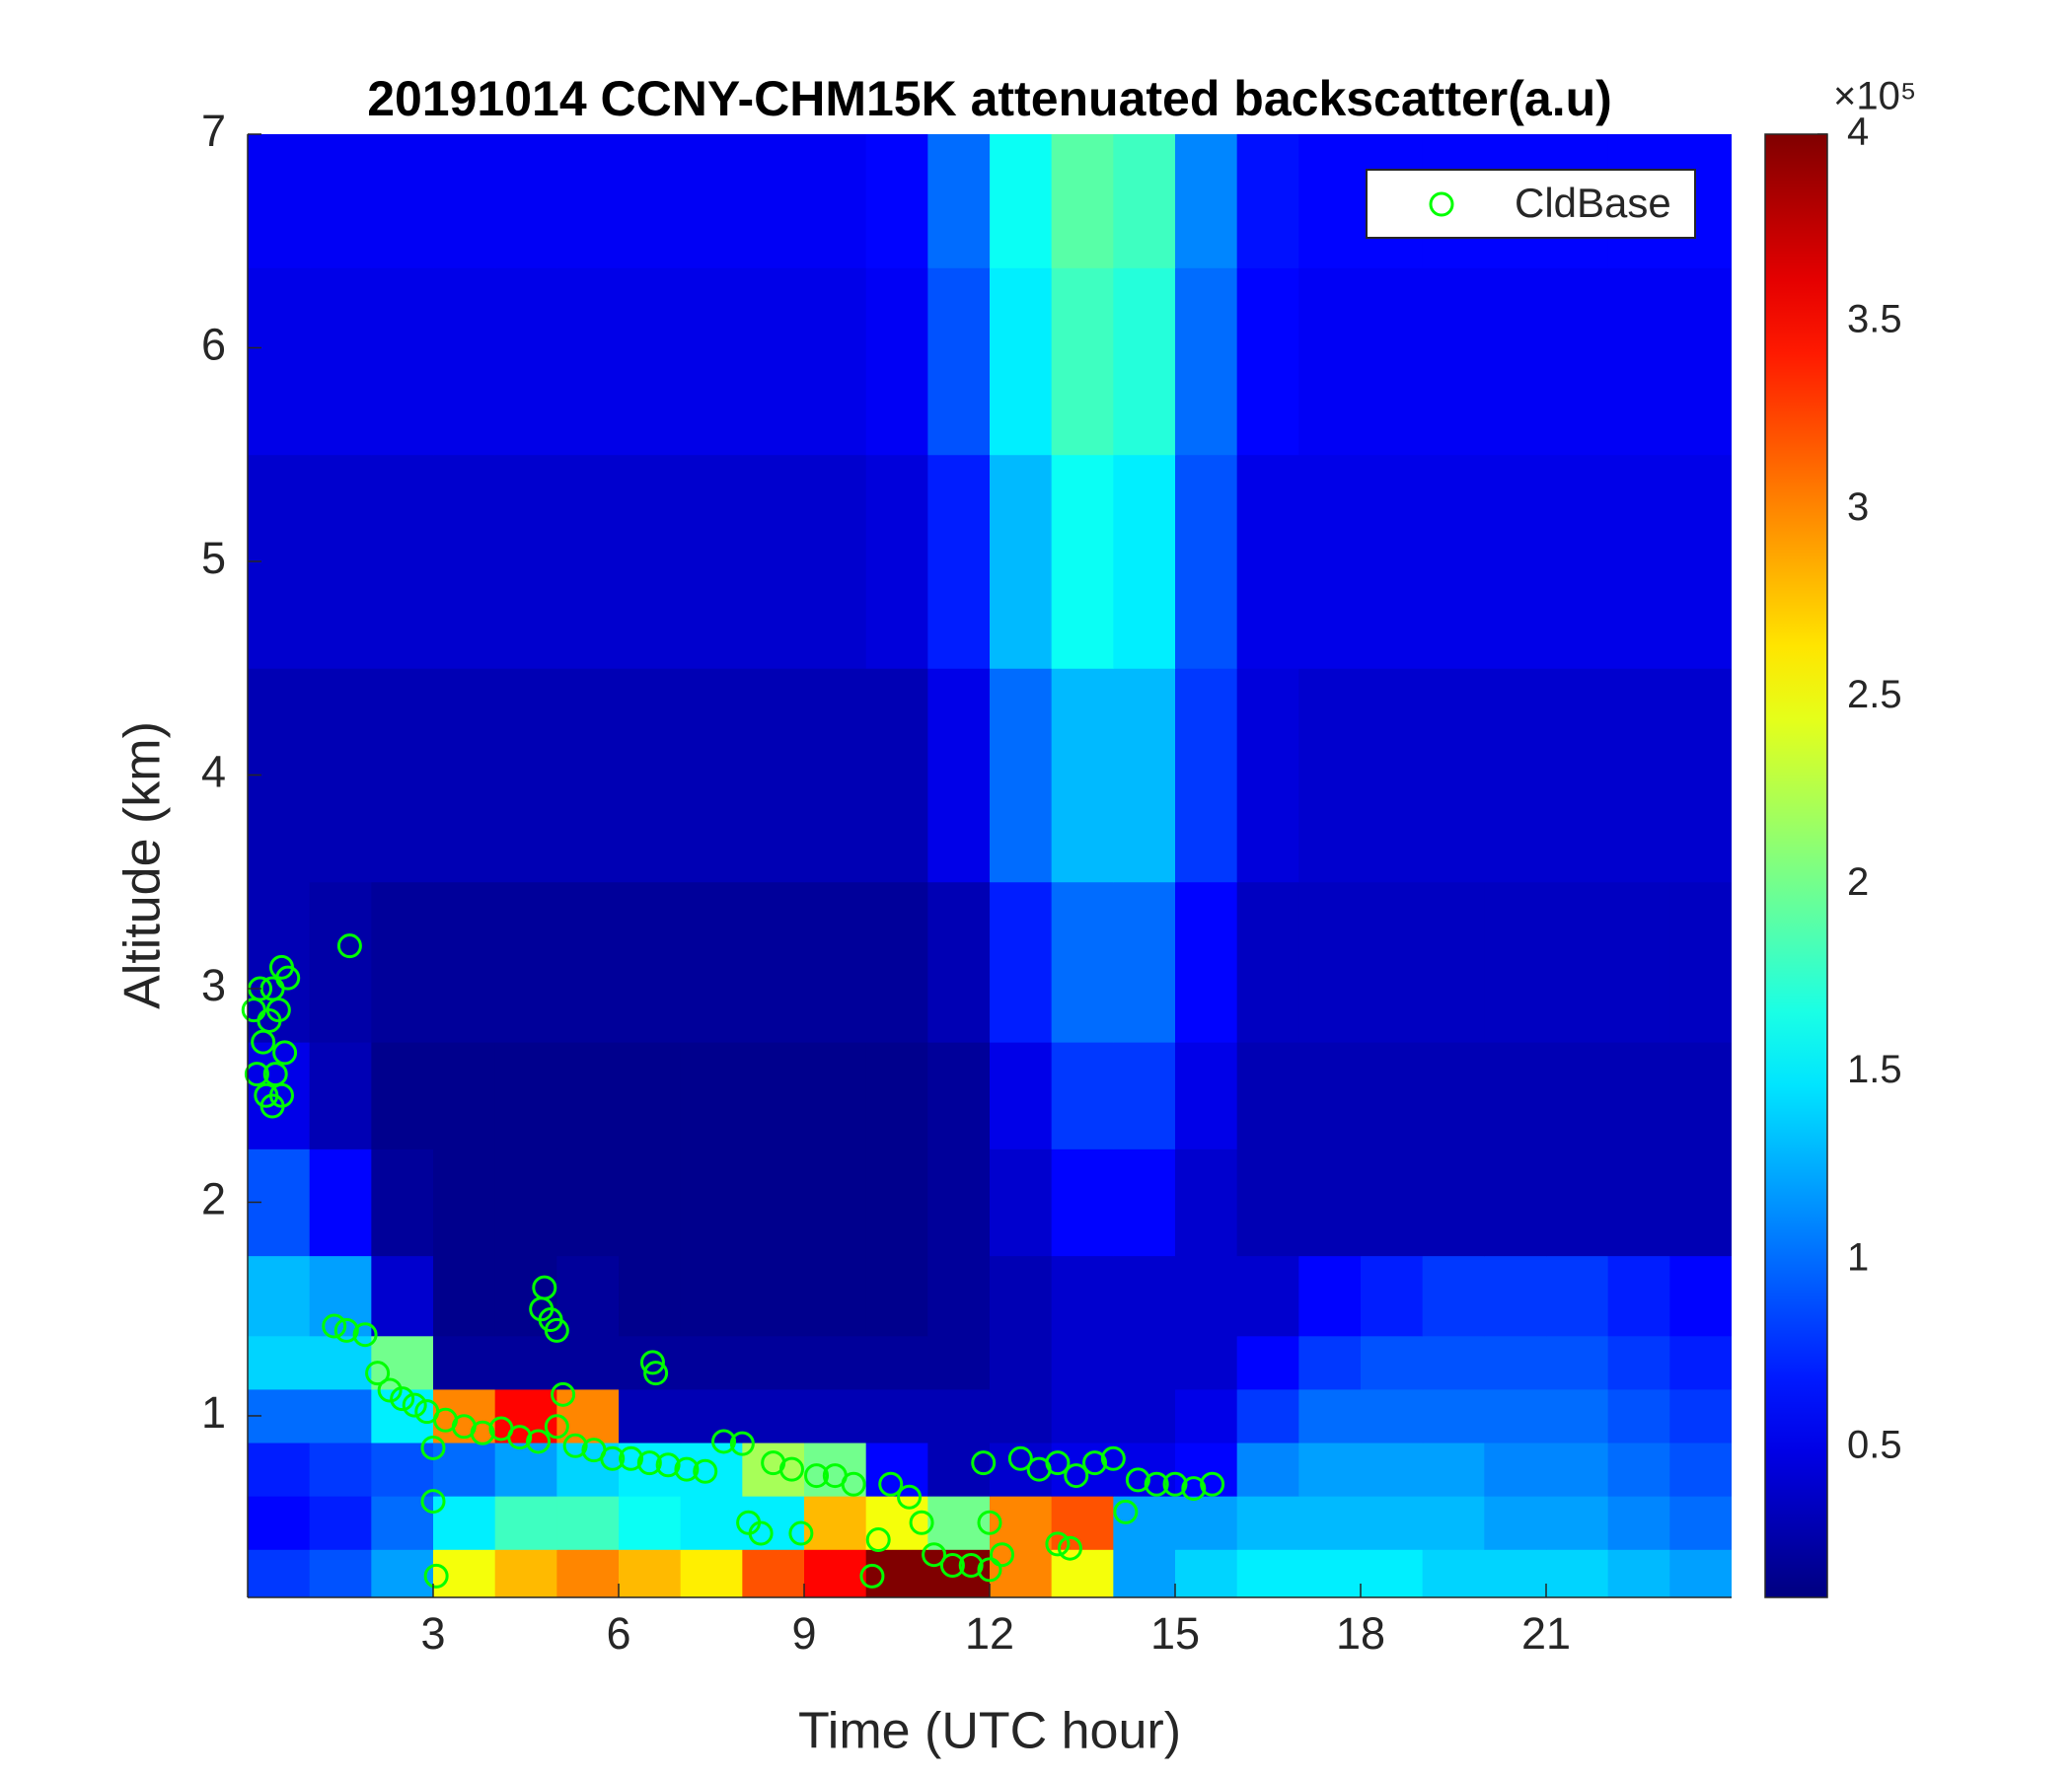 The width and height of the screenshot is (2072, 1776). Describe the element at coordinates (803, 1633) in the screenshot. I see `x-tick-label: 9` at that location.